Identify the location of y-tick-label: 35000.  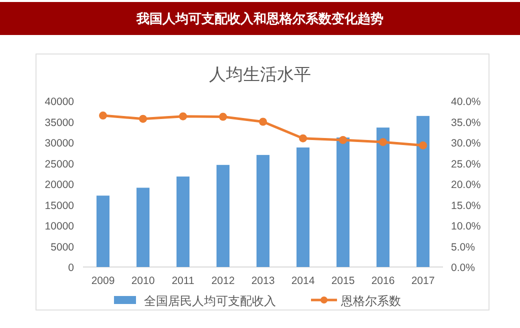
(59, 122).